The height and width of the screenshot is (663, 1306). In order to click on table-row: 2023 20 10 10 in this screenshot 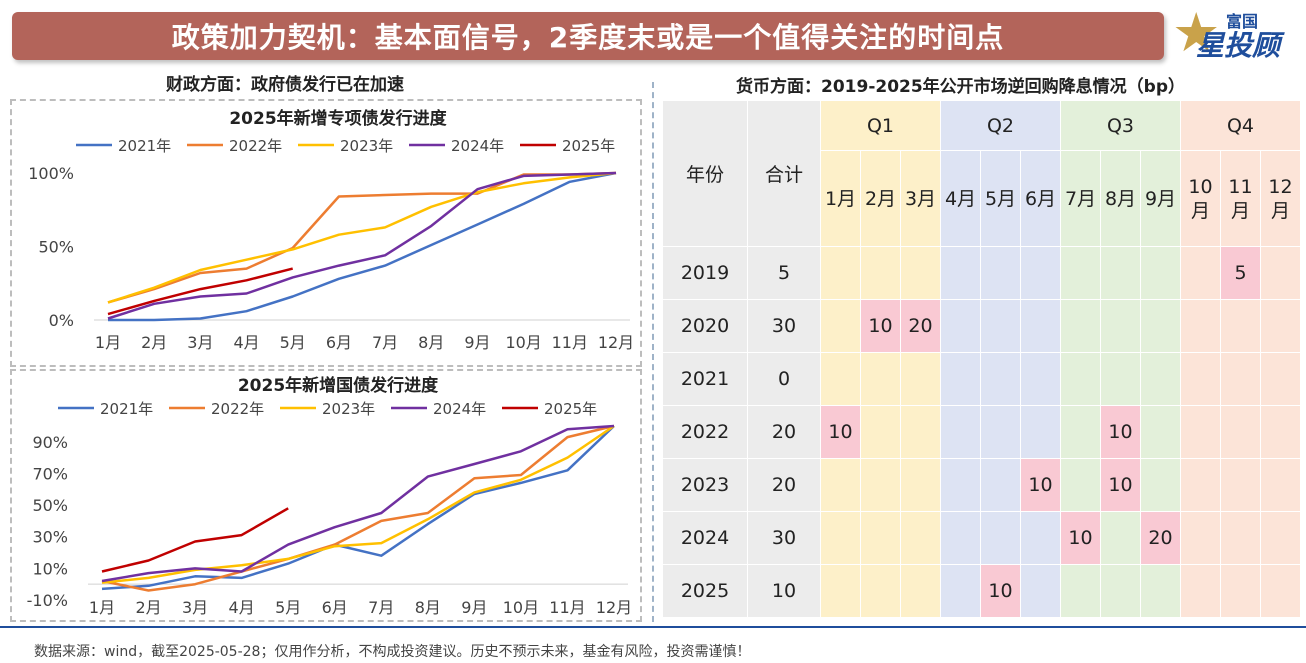, I will do `click(981, 485)`.